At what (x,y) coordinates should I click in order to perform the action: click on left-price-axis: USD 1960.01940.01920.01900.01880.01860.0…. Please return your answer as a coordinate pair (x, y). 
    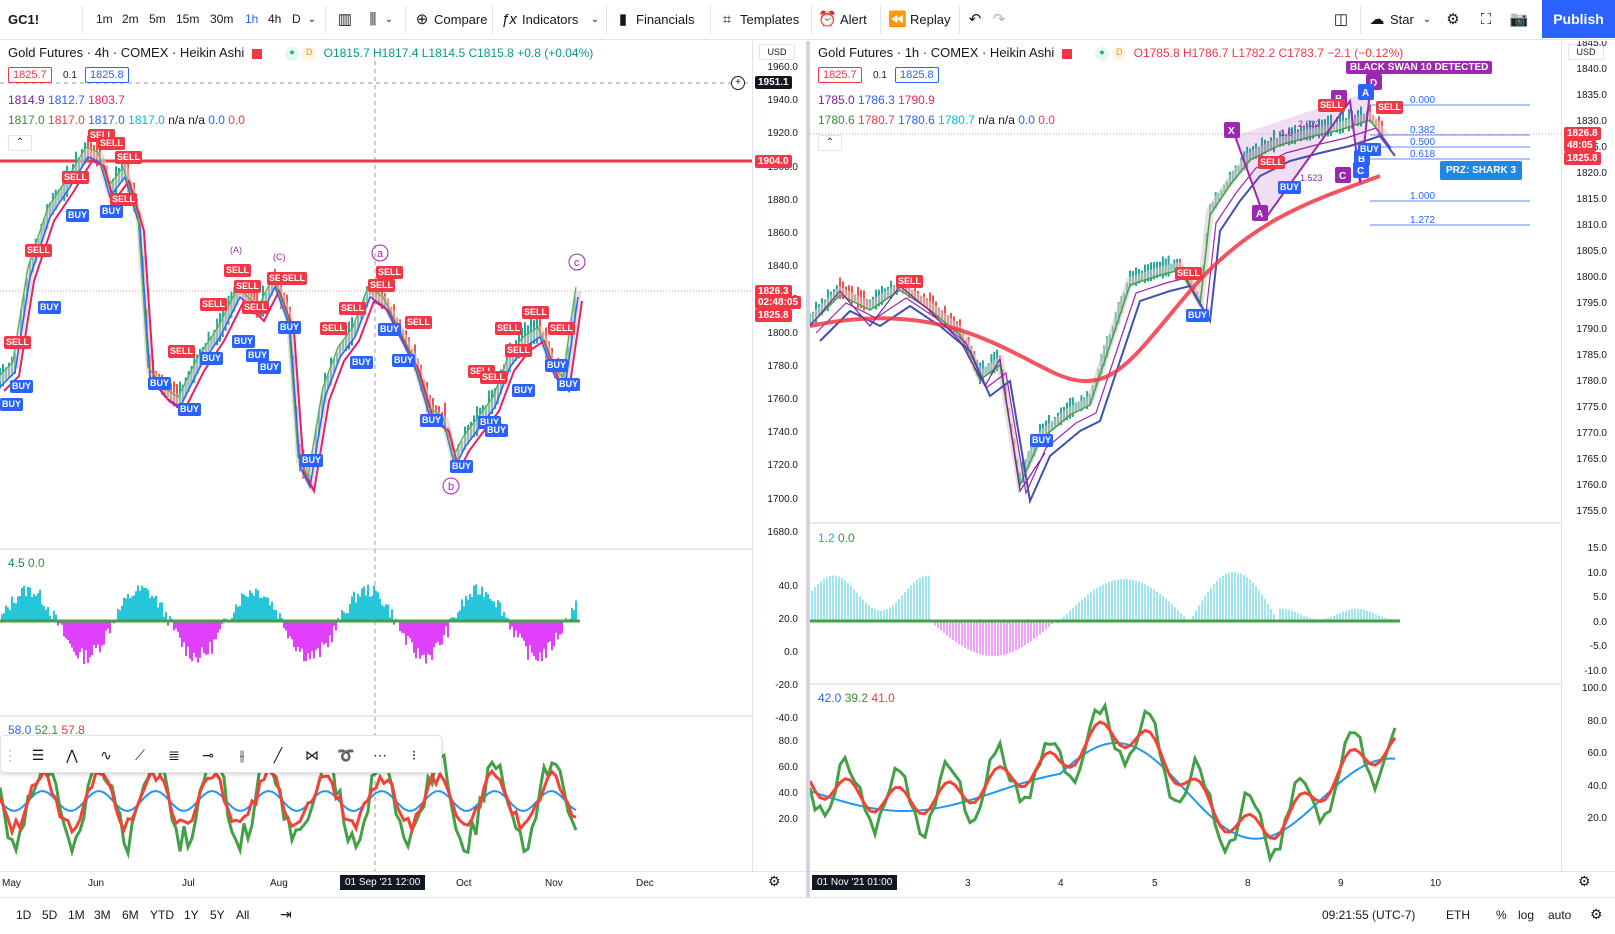
    Looking at the image, I should click on (768, 456).